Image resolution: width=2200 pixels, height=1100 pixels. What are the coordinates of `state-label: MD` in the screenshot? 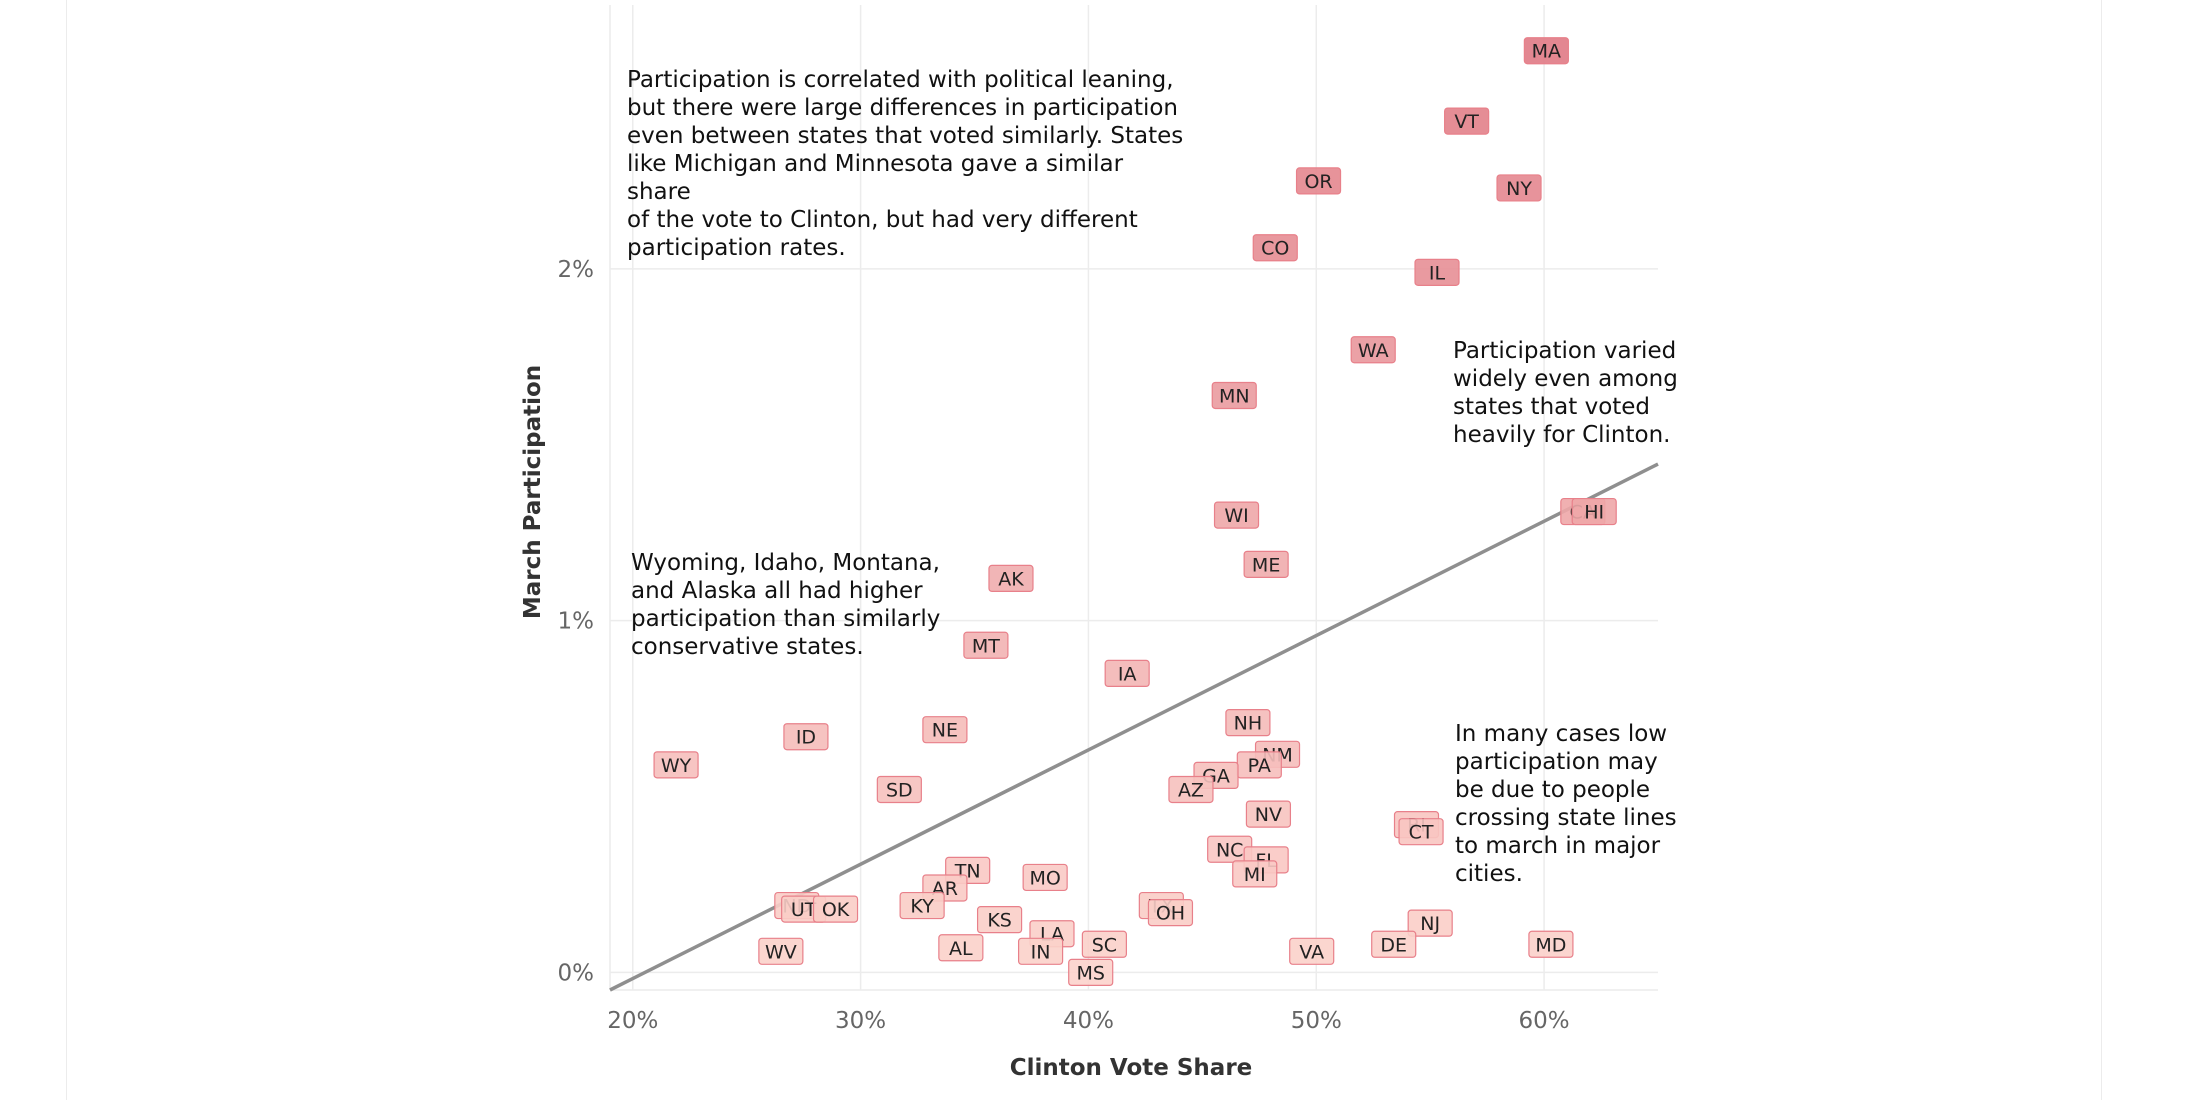 It's located at (1550, 945).